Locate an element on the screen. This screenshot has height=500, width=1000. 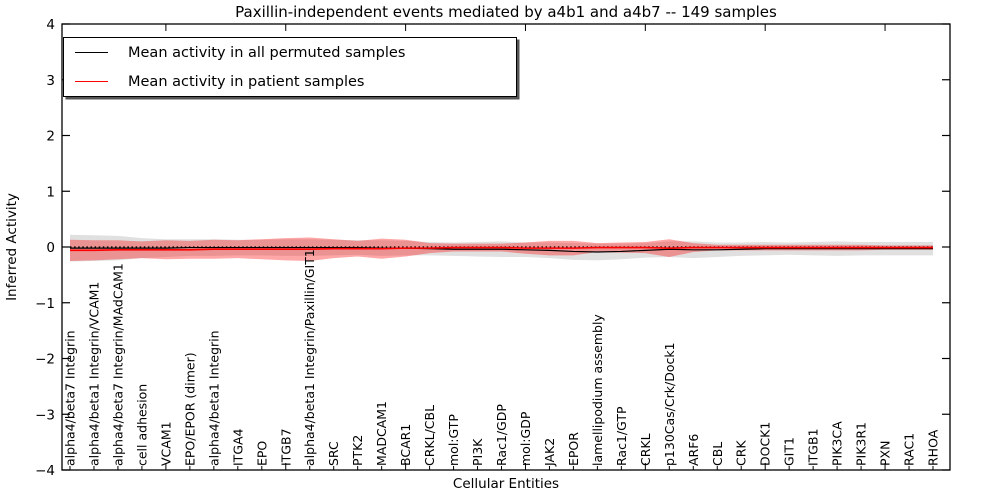
x-tick-label: JAK2 is located at coordinates (549, 452).